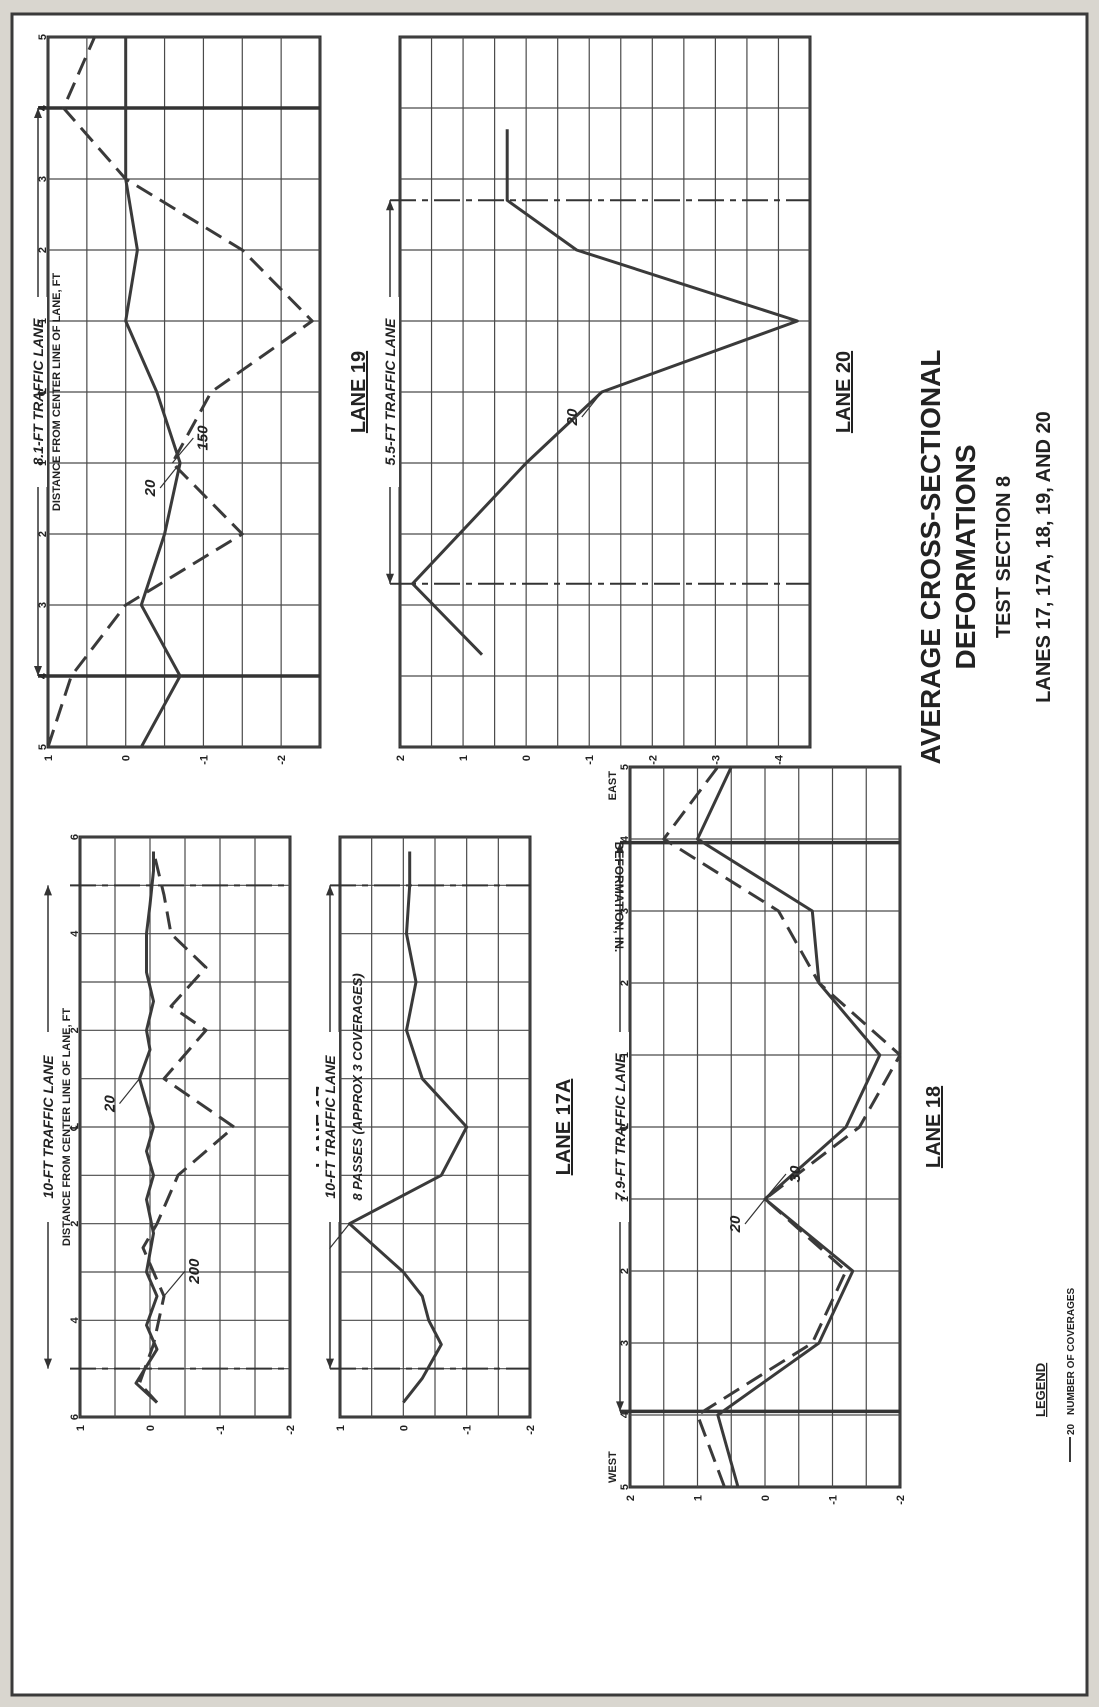  I want to click on traffic-lane-label: 5.5-FT TRAFFIC LANE, so click(390, 392).